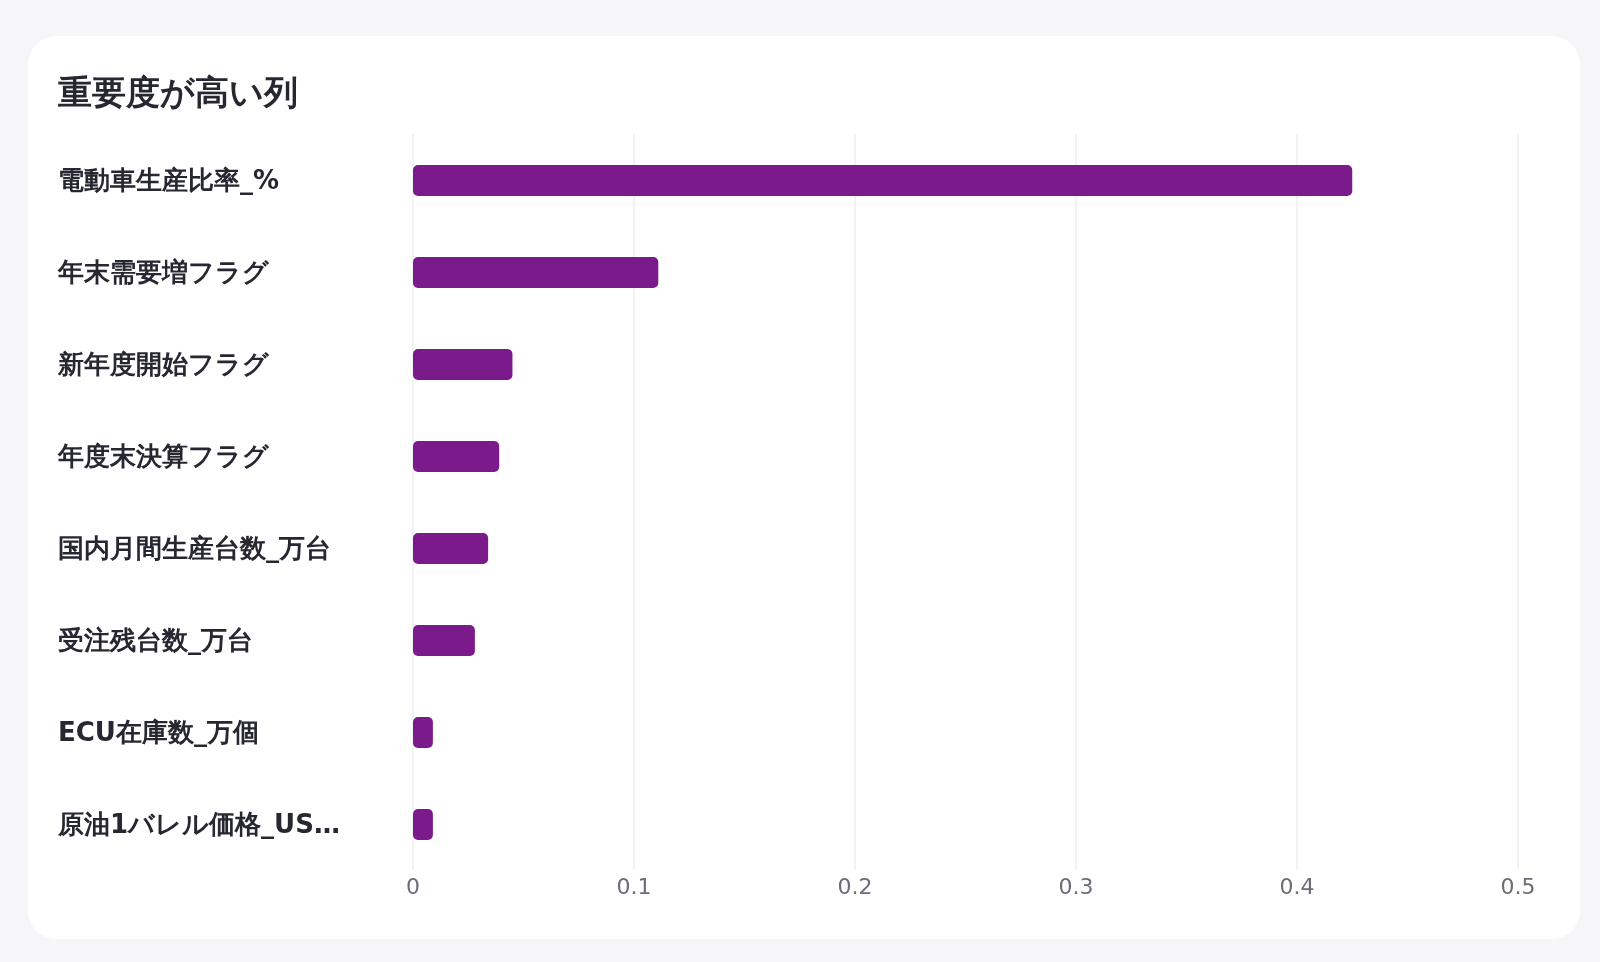 The width and height of the screenshot is (1600, 962). I want to click on y-tick-label: 受注残台数_万台, so click(155, 640).